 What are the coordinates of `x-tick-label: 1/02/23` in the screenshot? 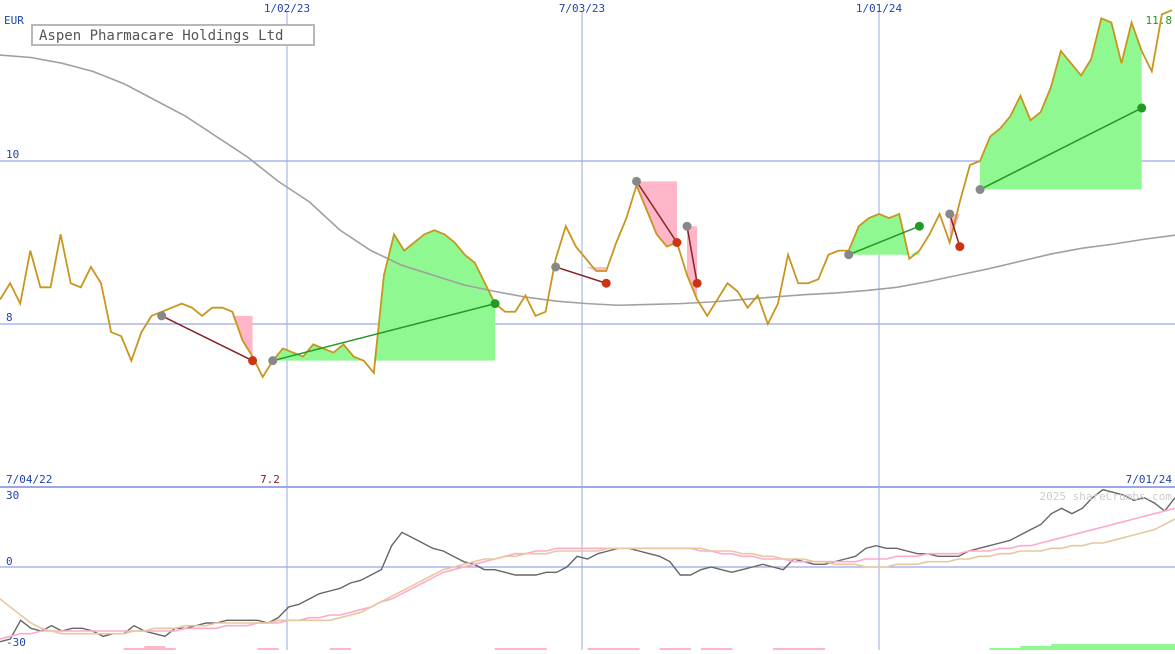 It's located at (287, 8).